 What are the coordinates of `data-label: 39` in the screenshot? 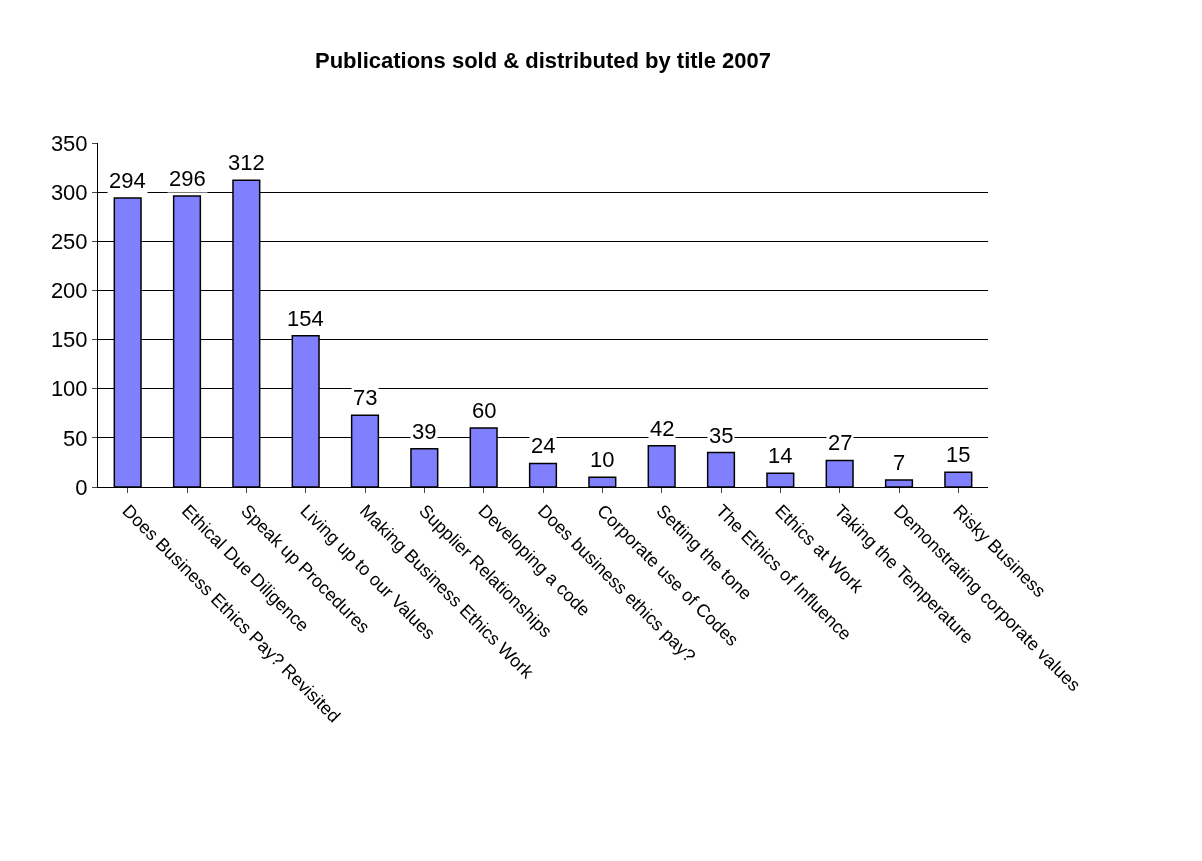 It's located at (424, 431).